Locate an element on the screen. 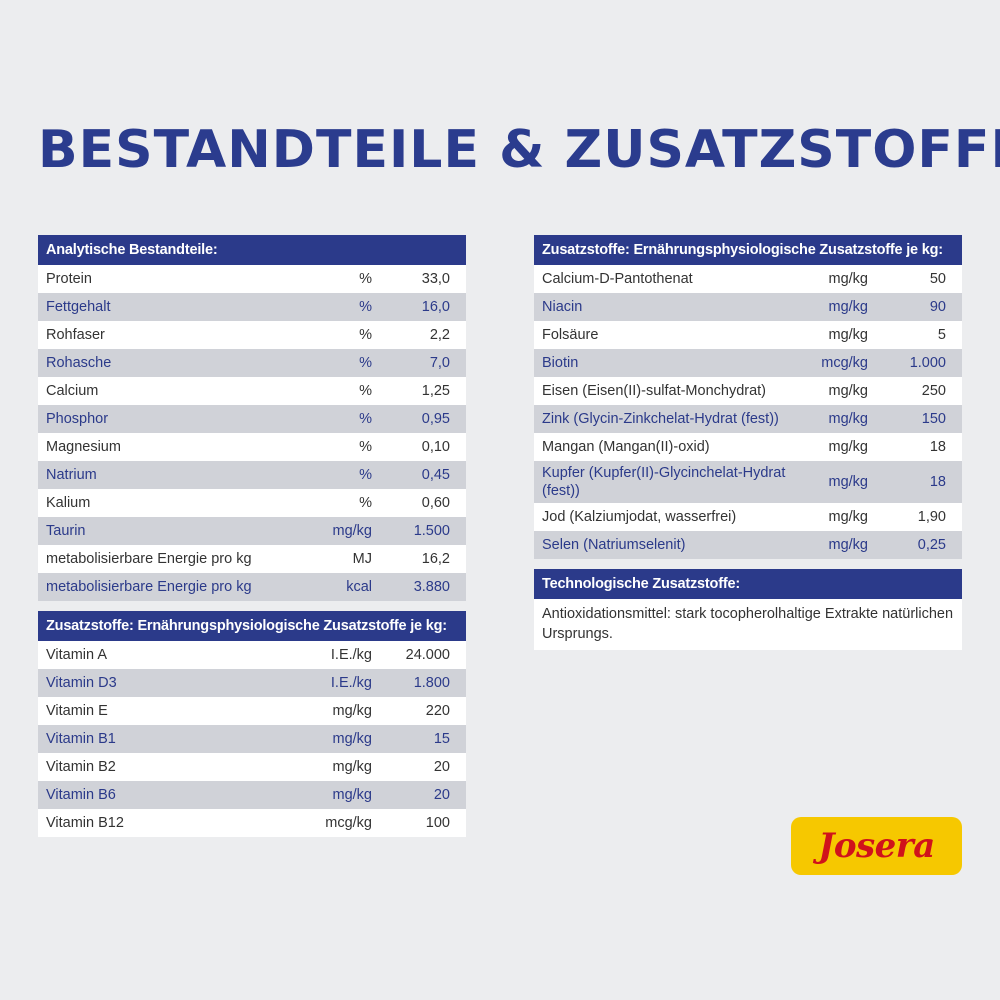  table-row: metabolisierbare Energie pro kg MJ 16,2 is located at coordinates (252, 559).